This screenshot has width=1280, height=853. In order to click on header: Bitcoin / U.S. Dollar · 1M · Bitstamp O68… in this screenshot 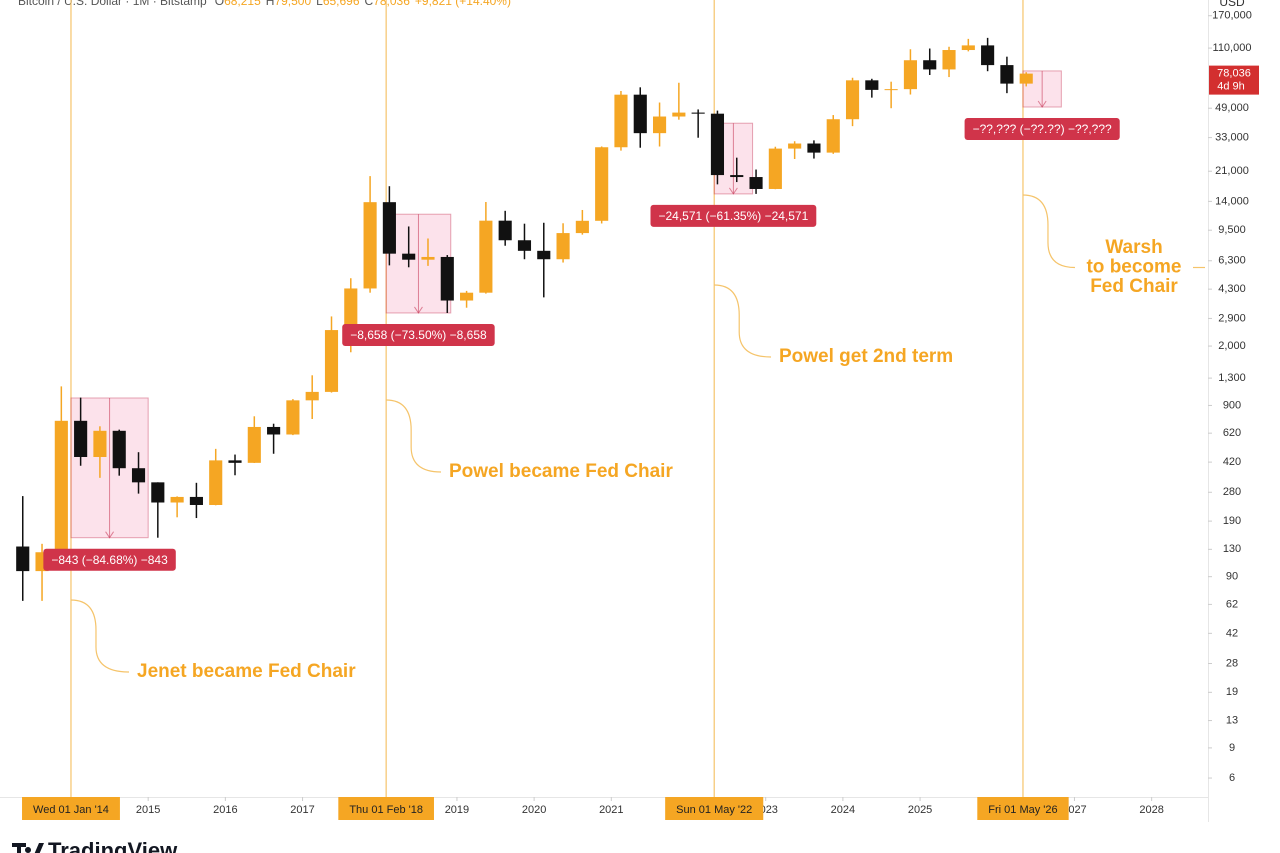, I will do `click(264, 4)`.